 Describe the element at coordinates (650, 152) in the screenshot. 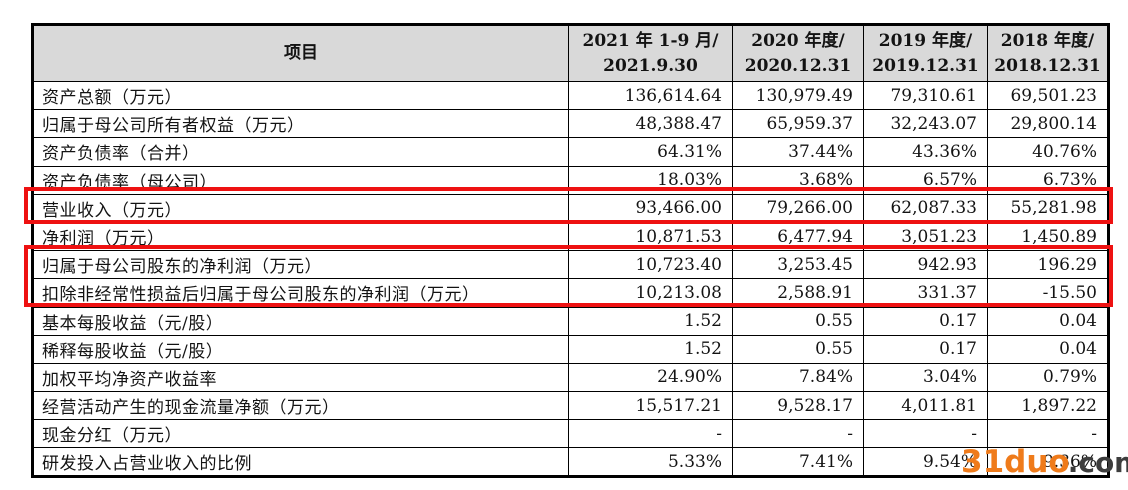

I see `value-cell: 64.31%` at that location.